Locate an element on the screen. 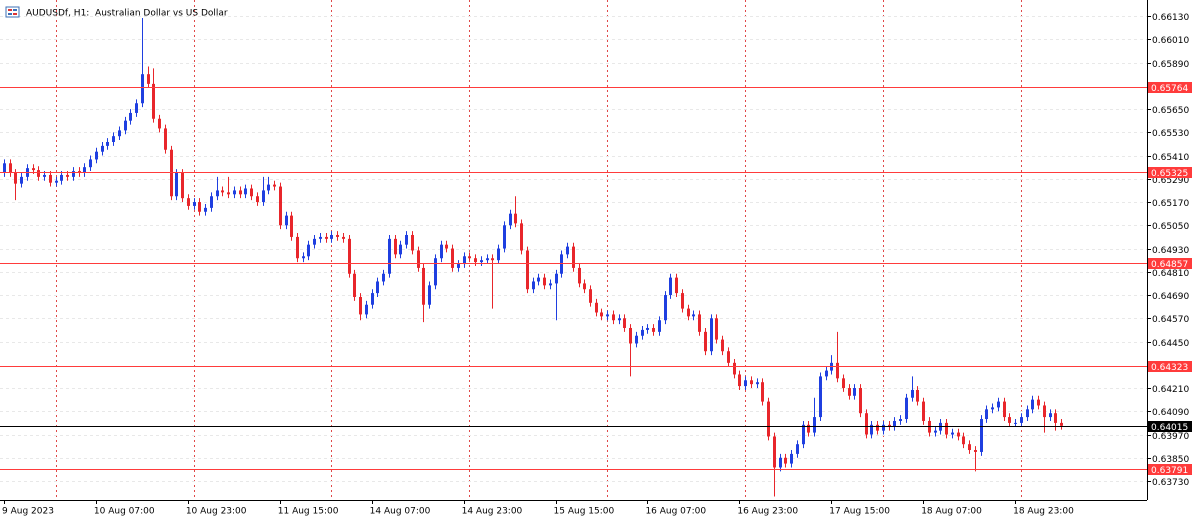 Image resolution: width=1200 pixels, height=521 pixels. y-tick-label: 0.64210 is located at coordinates (1170, 390).